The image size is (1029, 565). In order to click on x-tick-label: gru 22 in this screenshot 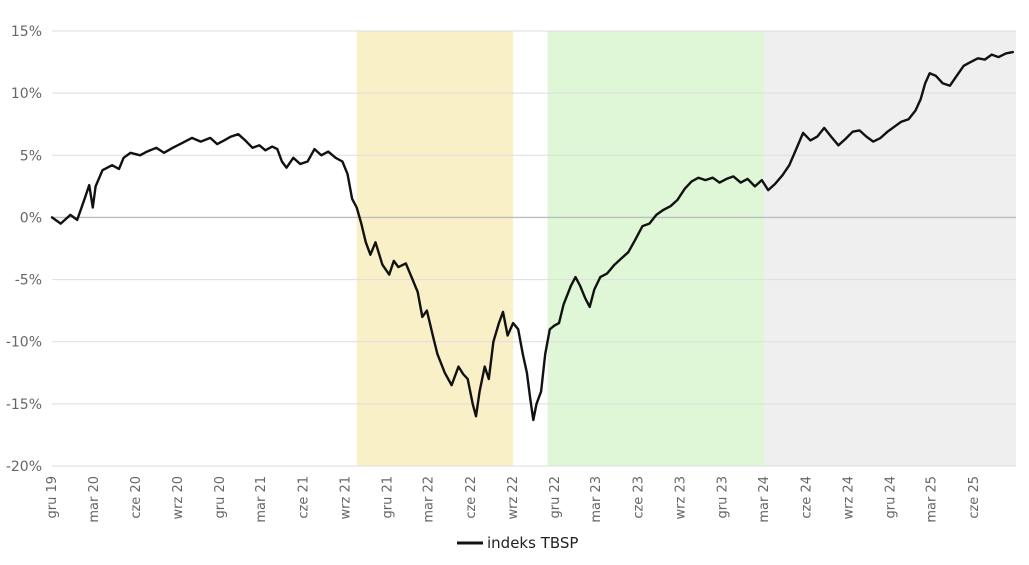, I will do `click(555, 497)`.